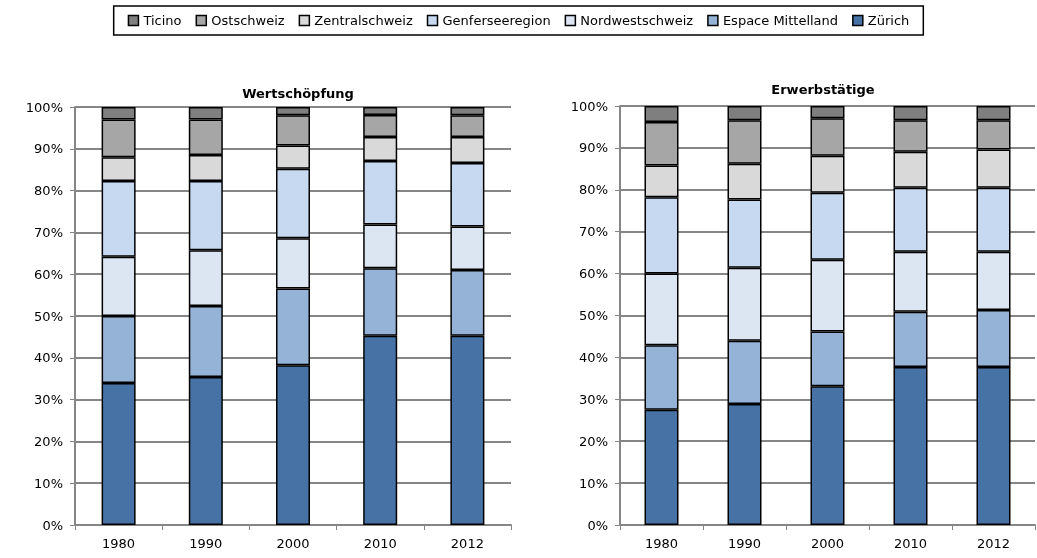  What do you see at coordinates (248, 20) in the screenshot?
I see `legend-label: Ostschweiz` at bounding box center [248, 20].